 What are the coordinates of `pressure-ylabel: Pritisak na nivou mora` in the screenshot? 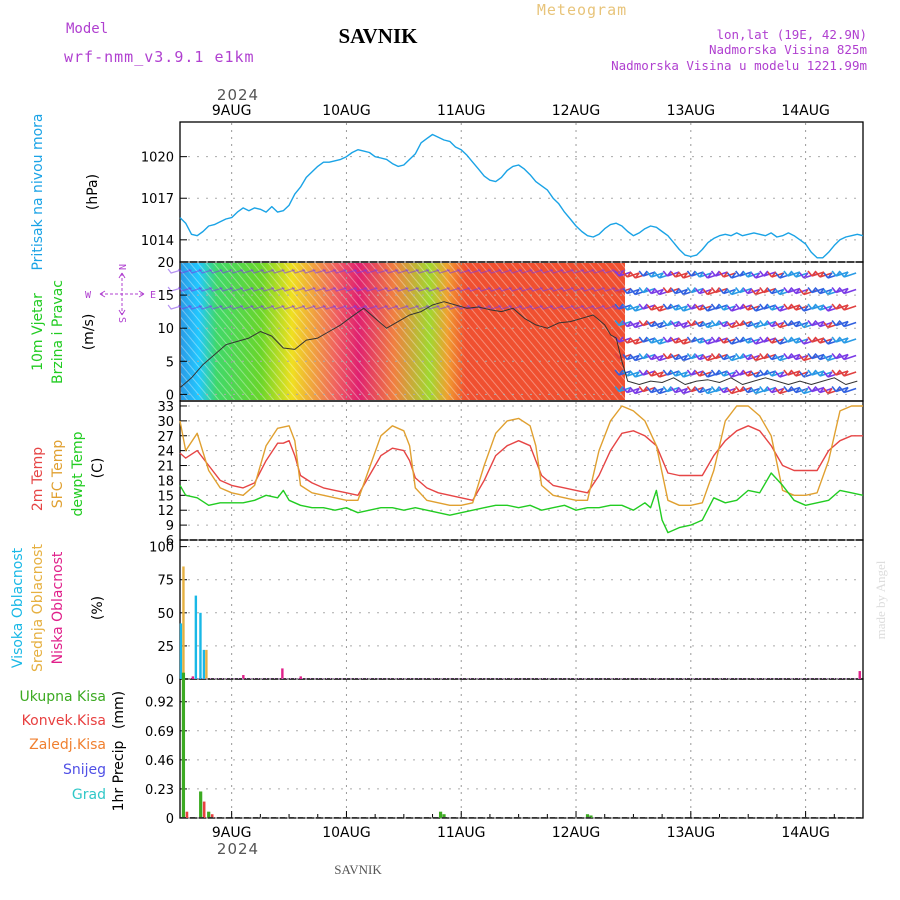 It's located at (38, 191).